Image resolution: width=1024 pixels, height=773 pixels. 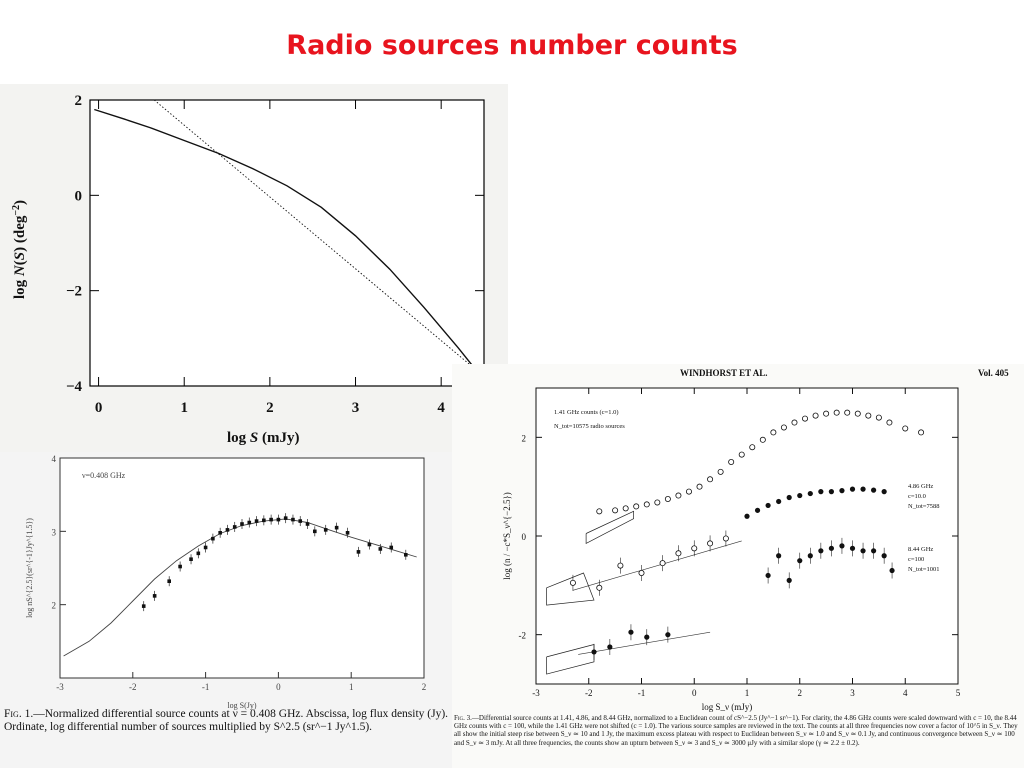 I want to click on legend-844-line: N_tot=1001, so click(x=923, y=569).